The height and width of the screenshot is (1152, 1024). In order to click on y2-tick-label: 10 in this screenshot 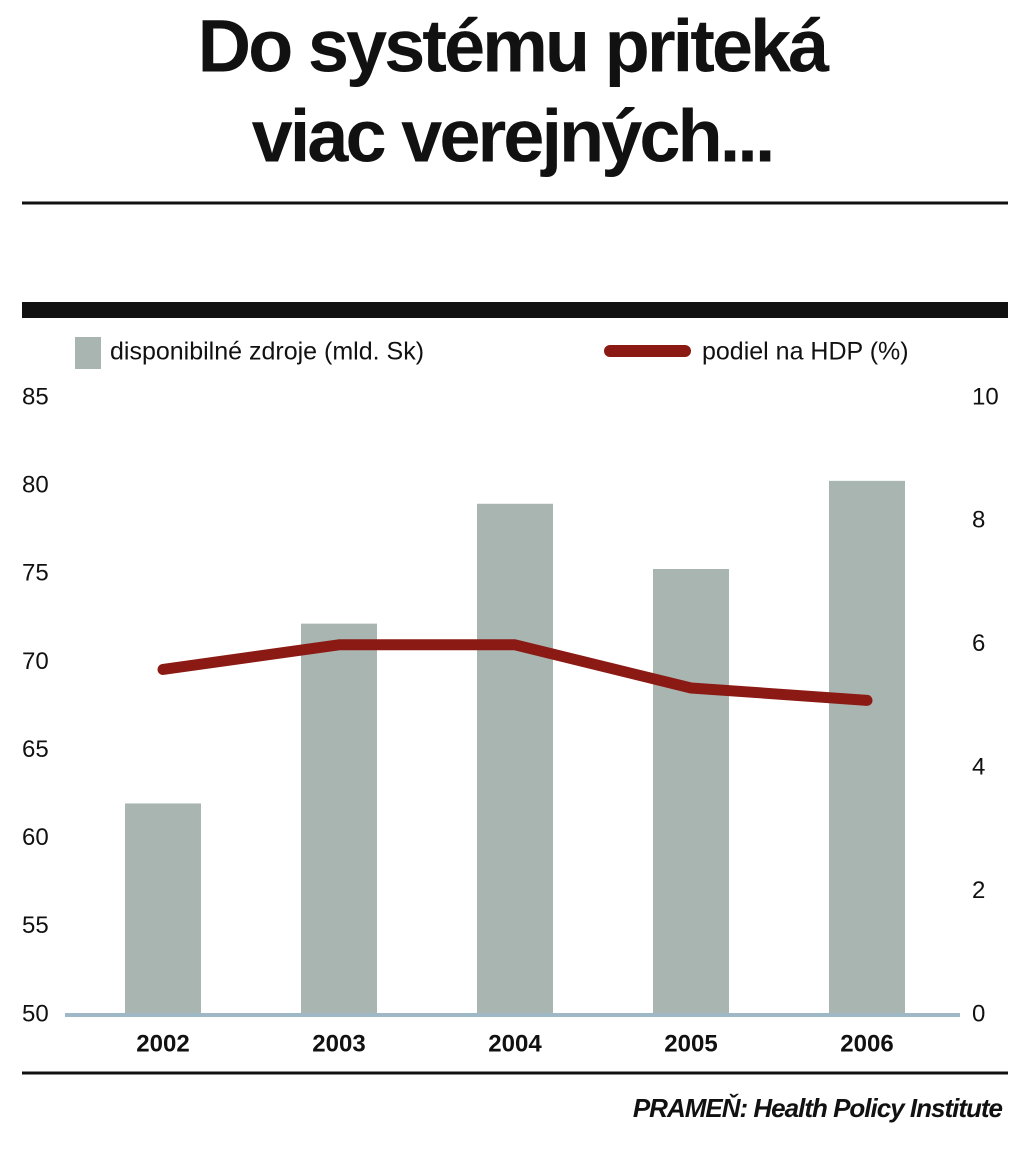, I will do `click(985, 396)`.